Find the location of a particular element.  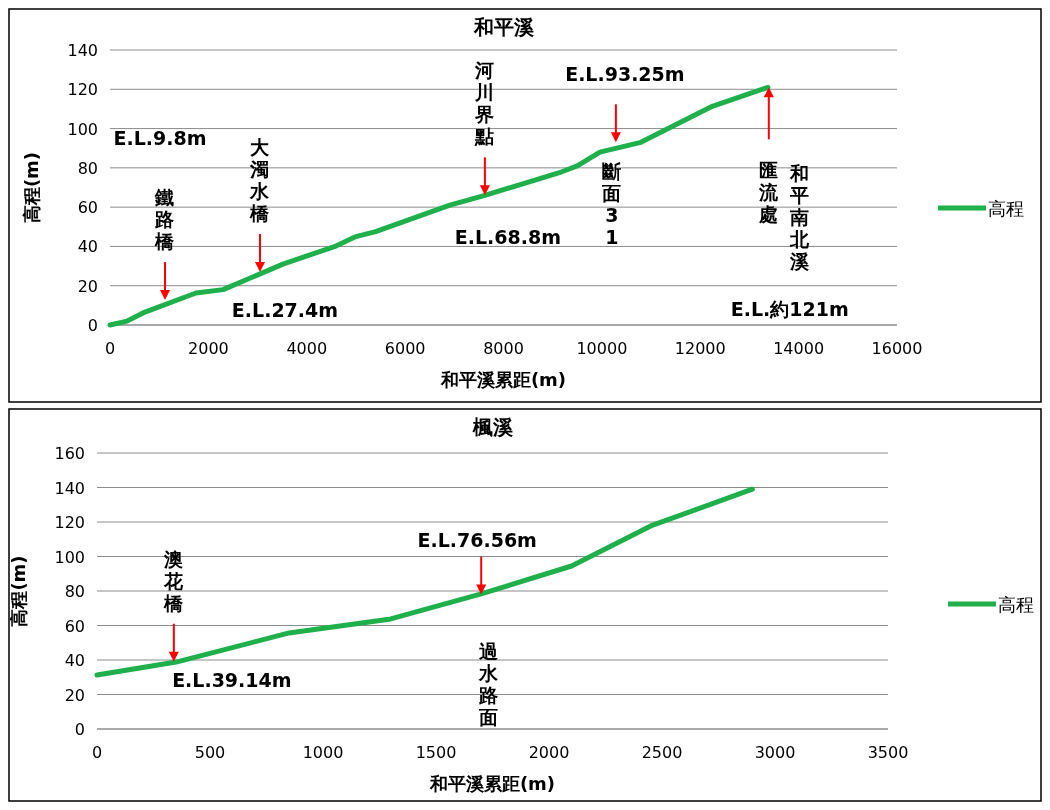

annotation: 斷面31 is located at coordinates (611, 204).